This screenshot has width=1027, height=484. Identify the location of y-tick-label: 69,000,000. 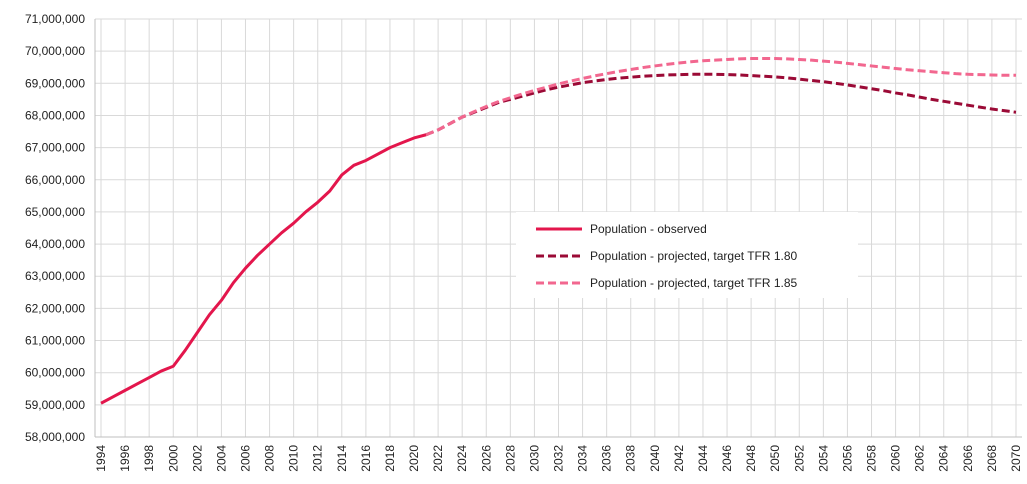
(55, 83).